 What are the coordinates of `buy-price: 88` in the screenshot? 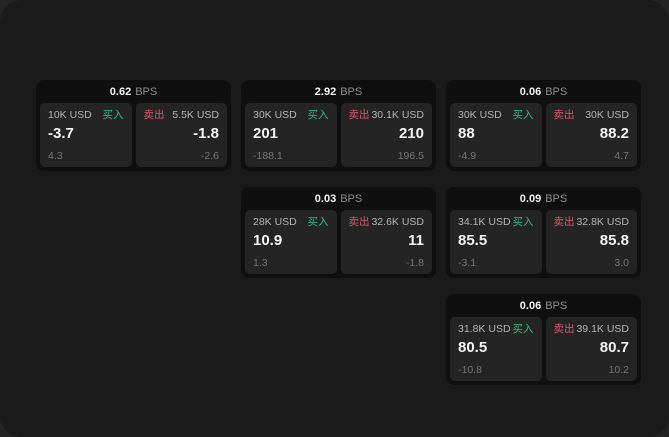 It's located at (466, 133).